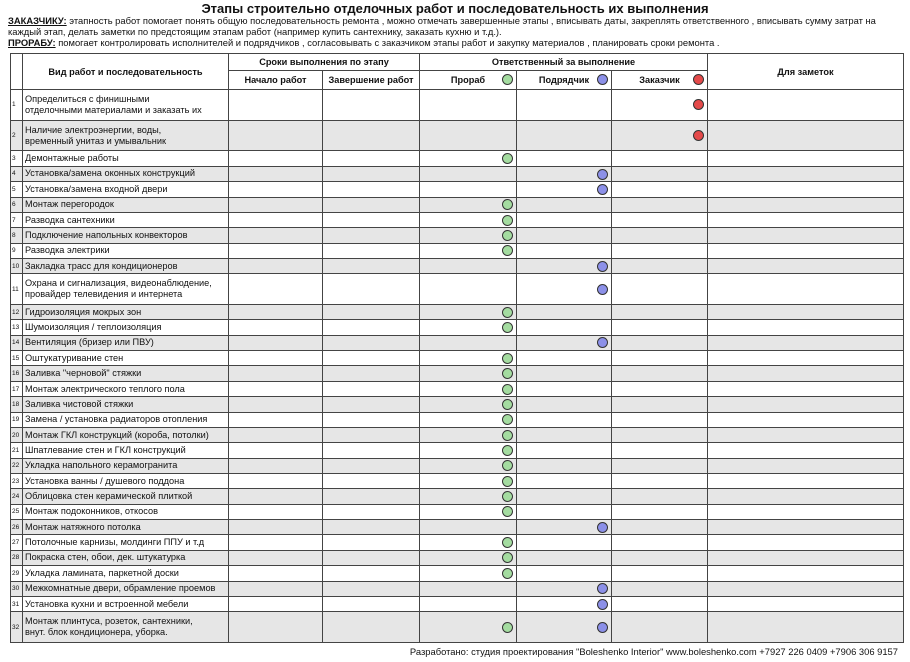  What do you see at coordinates (37, 20) in the screenshot?
I see `intro-label: ЗАКАЗЧИКУ:` at bounding box center [37, 20].